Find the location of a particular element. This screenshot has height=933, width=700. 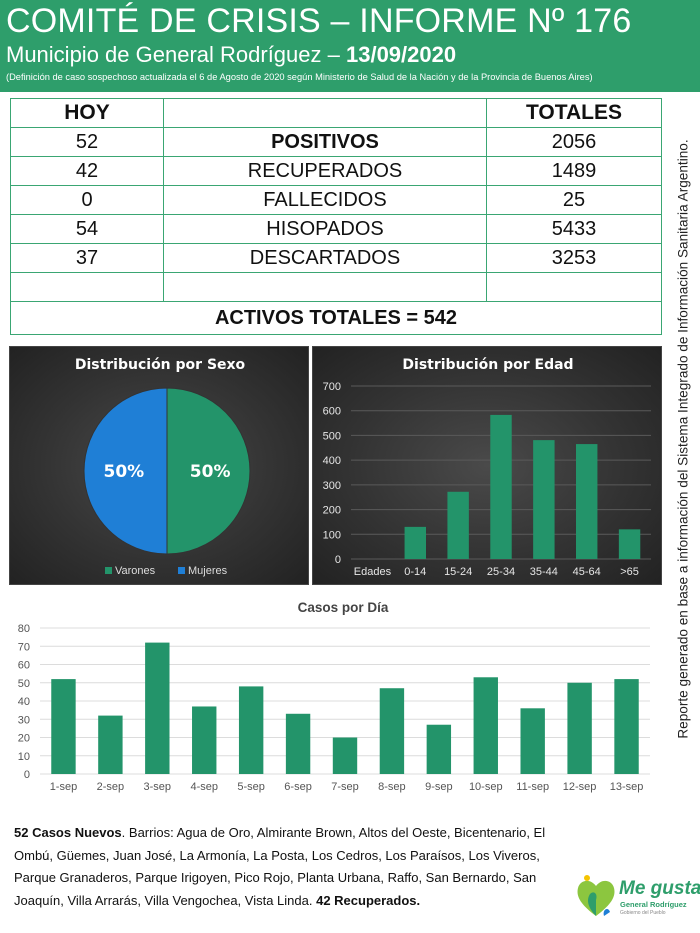

y-tick-label: 10 is located at coordinates (24, 757).